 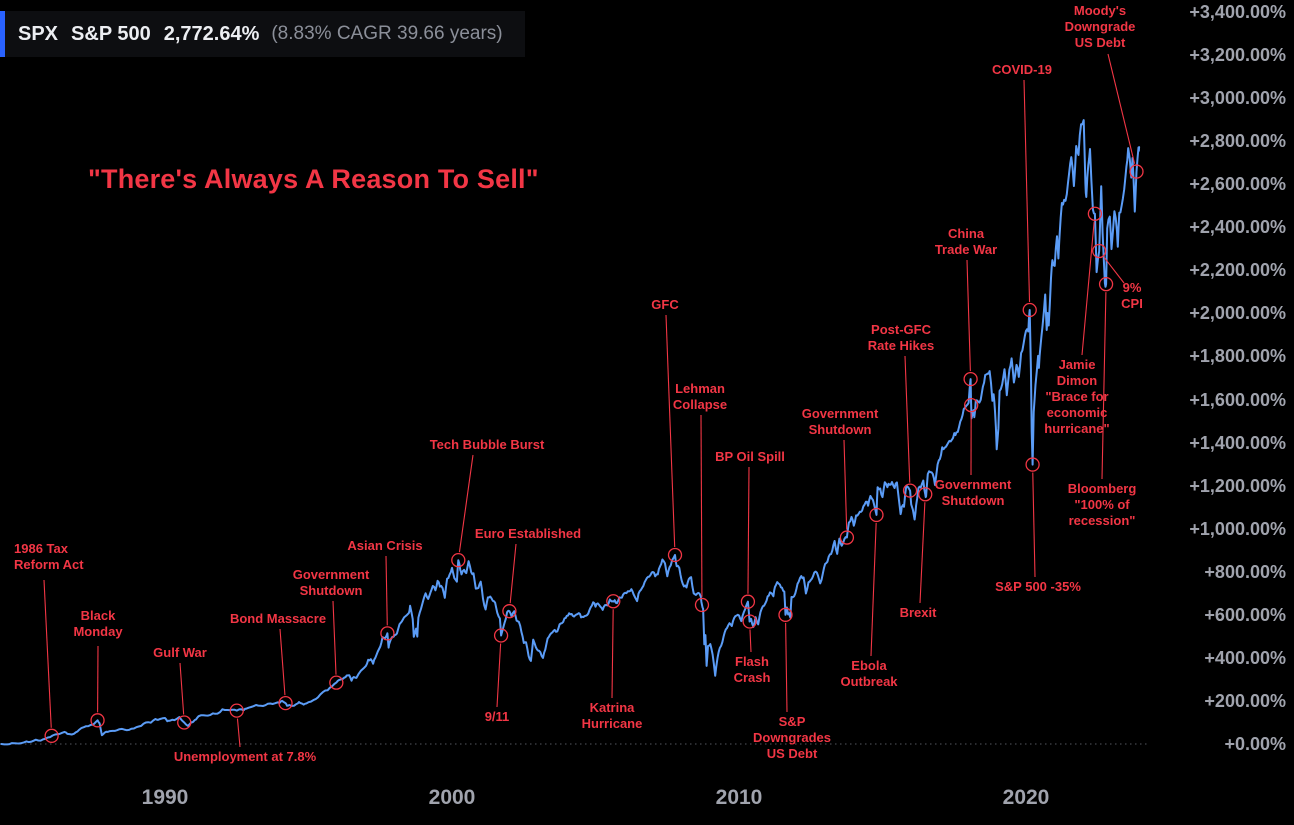 I want to click on y-axis-label: +2,200.00%, so click(x=1237, y=270).